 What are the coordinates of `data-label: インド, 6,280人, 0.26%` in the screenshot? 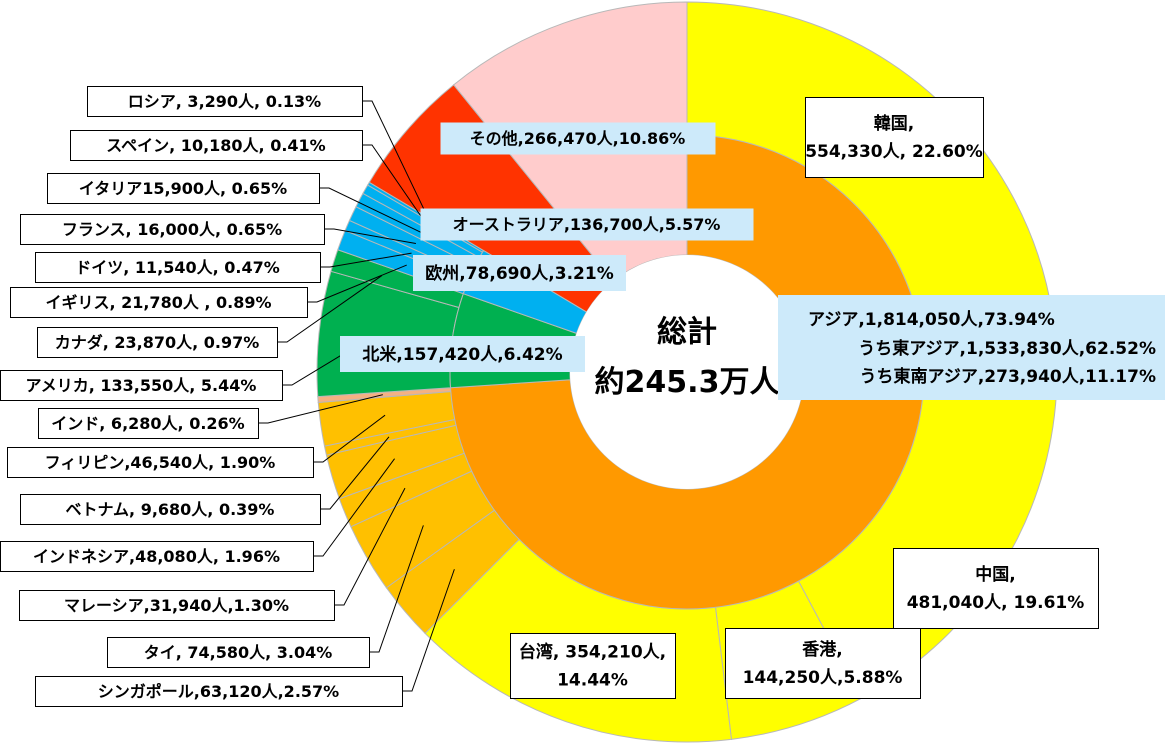 It's located at (147, 423).